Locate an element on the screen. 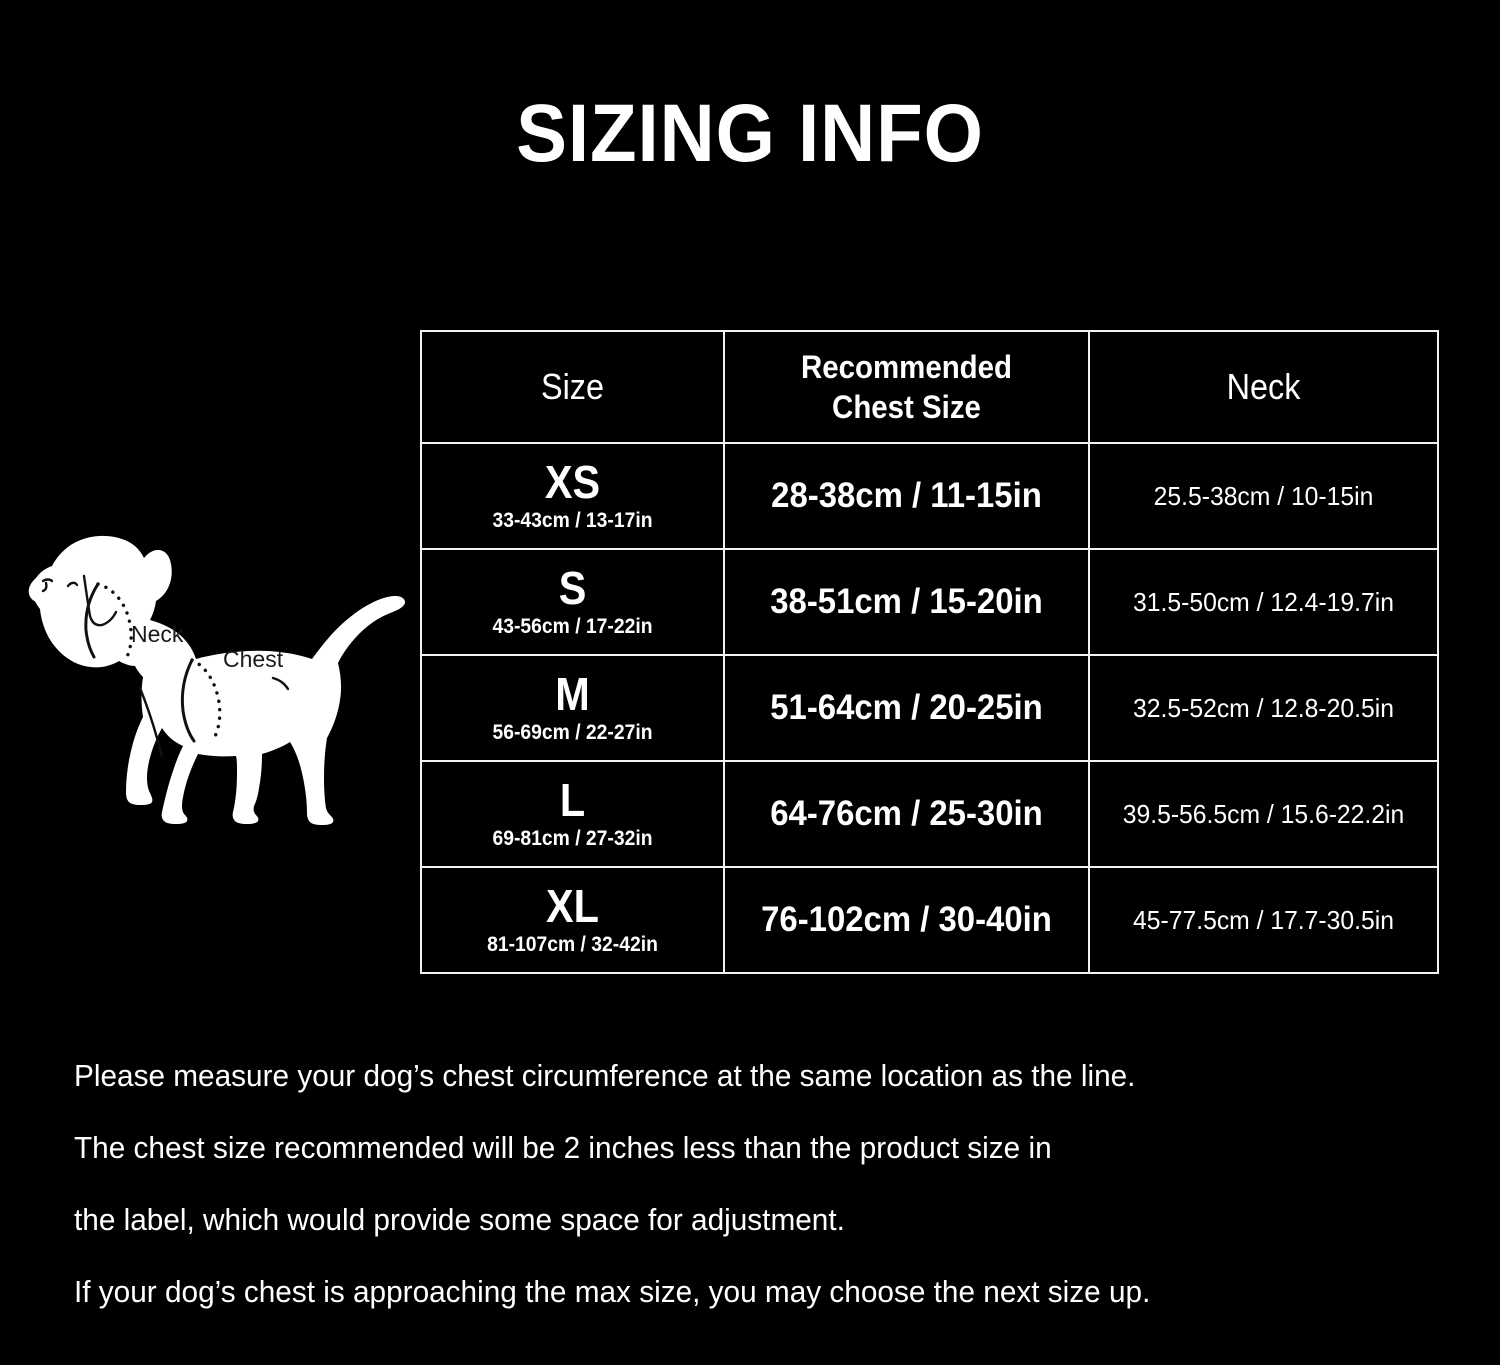 The height and width of the screenshot is (1365, 1500). cell-neck: 45-77.5cm / 17.7-30.5in is located at coordinates (1263, 920).